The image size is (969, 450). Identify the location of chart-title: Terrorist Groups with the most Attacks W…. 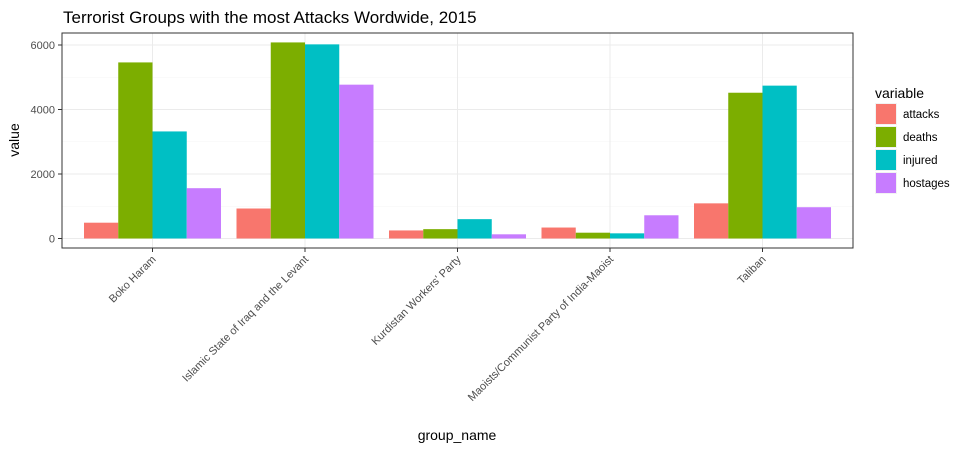
(270, 17).